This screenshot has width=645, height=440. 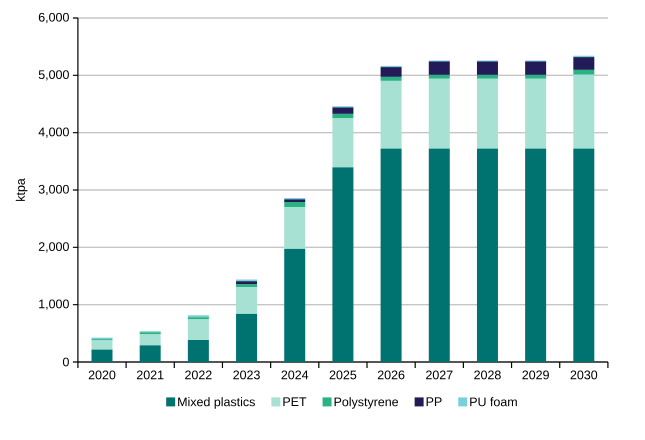 What do you see at coordinates (216, 403) in the screenshot?
I see `legend-label: Mixed plastics` at bounding box center [216, 403].